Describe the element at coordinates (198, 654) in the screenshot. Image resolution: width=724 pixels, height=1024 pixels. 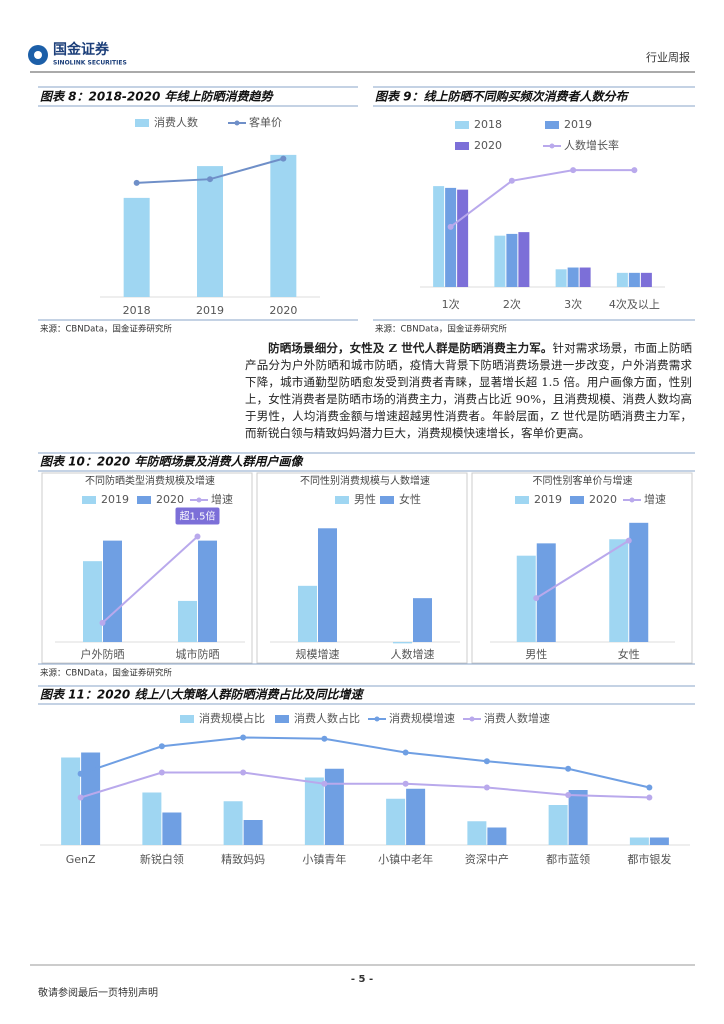
I see `category-label: 城市防晒` at that location.